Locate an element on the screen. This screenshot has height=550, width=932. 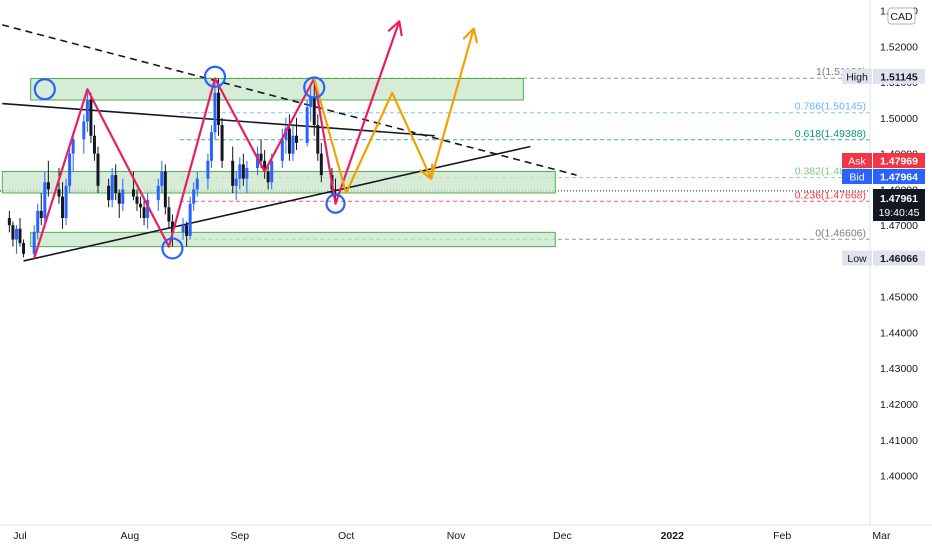
low-badge-label-box is located at coordinates (857, 258).